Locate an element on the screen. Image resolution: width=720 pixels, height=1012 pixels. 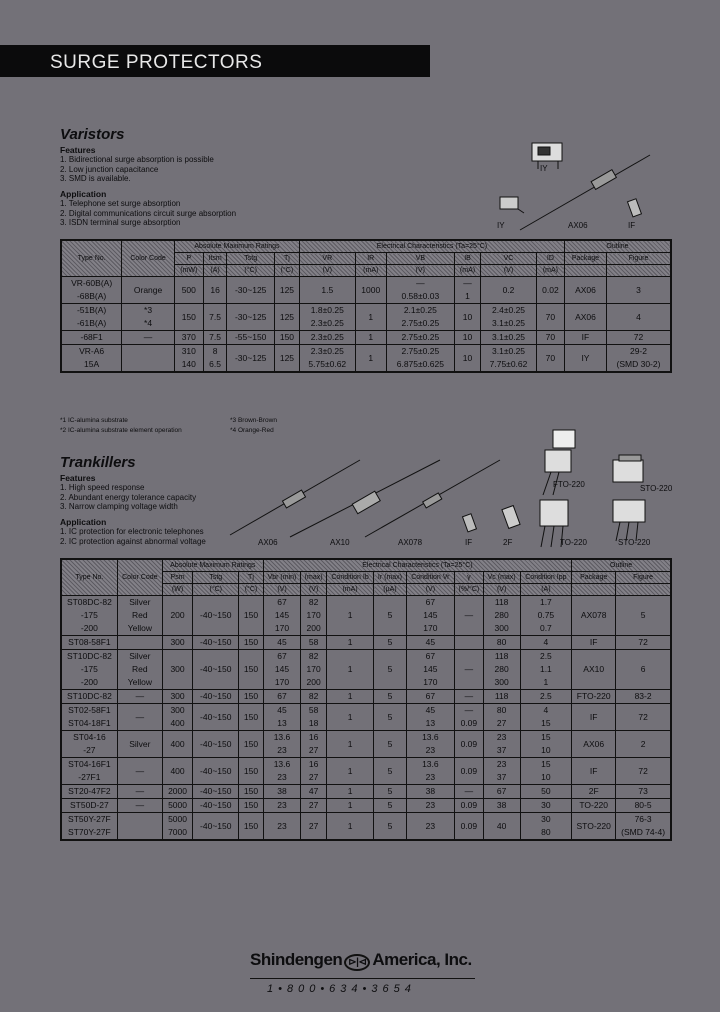
package-label: STO-220 is located at coordinates (656, 488).